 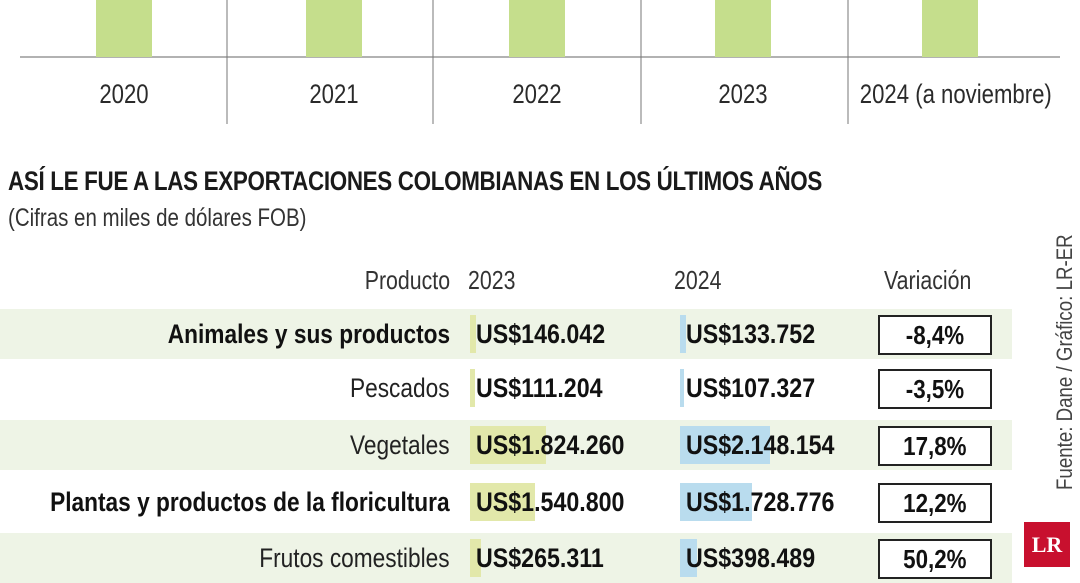 I want to click on table-subtitle: (Cifras en miles de dólares FOB), so click(x=157, y=218).